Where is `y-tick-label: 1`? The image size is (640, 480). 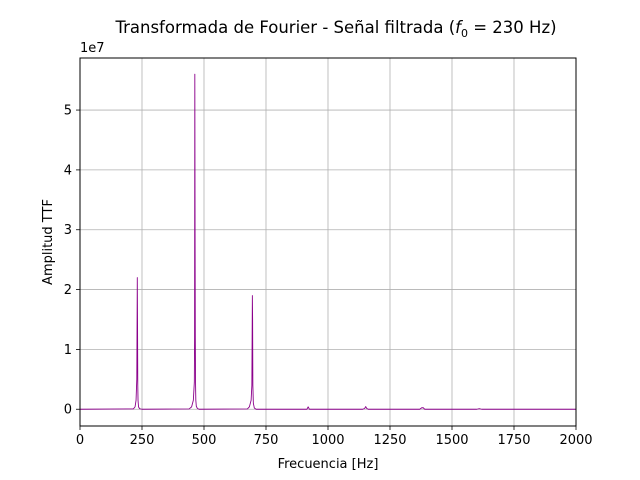 y-tick-label: 1 is located at coordinates (68, 350).